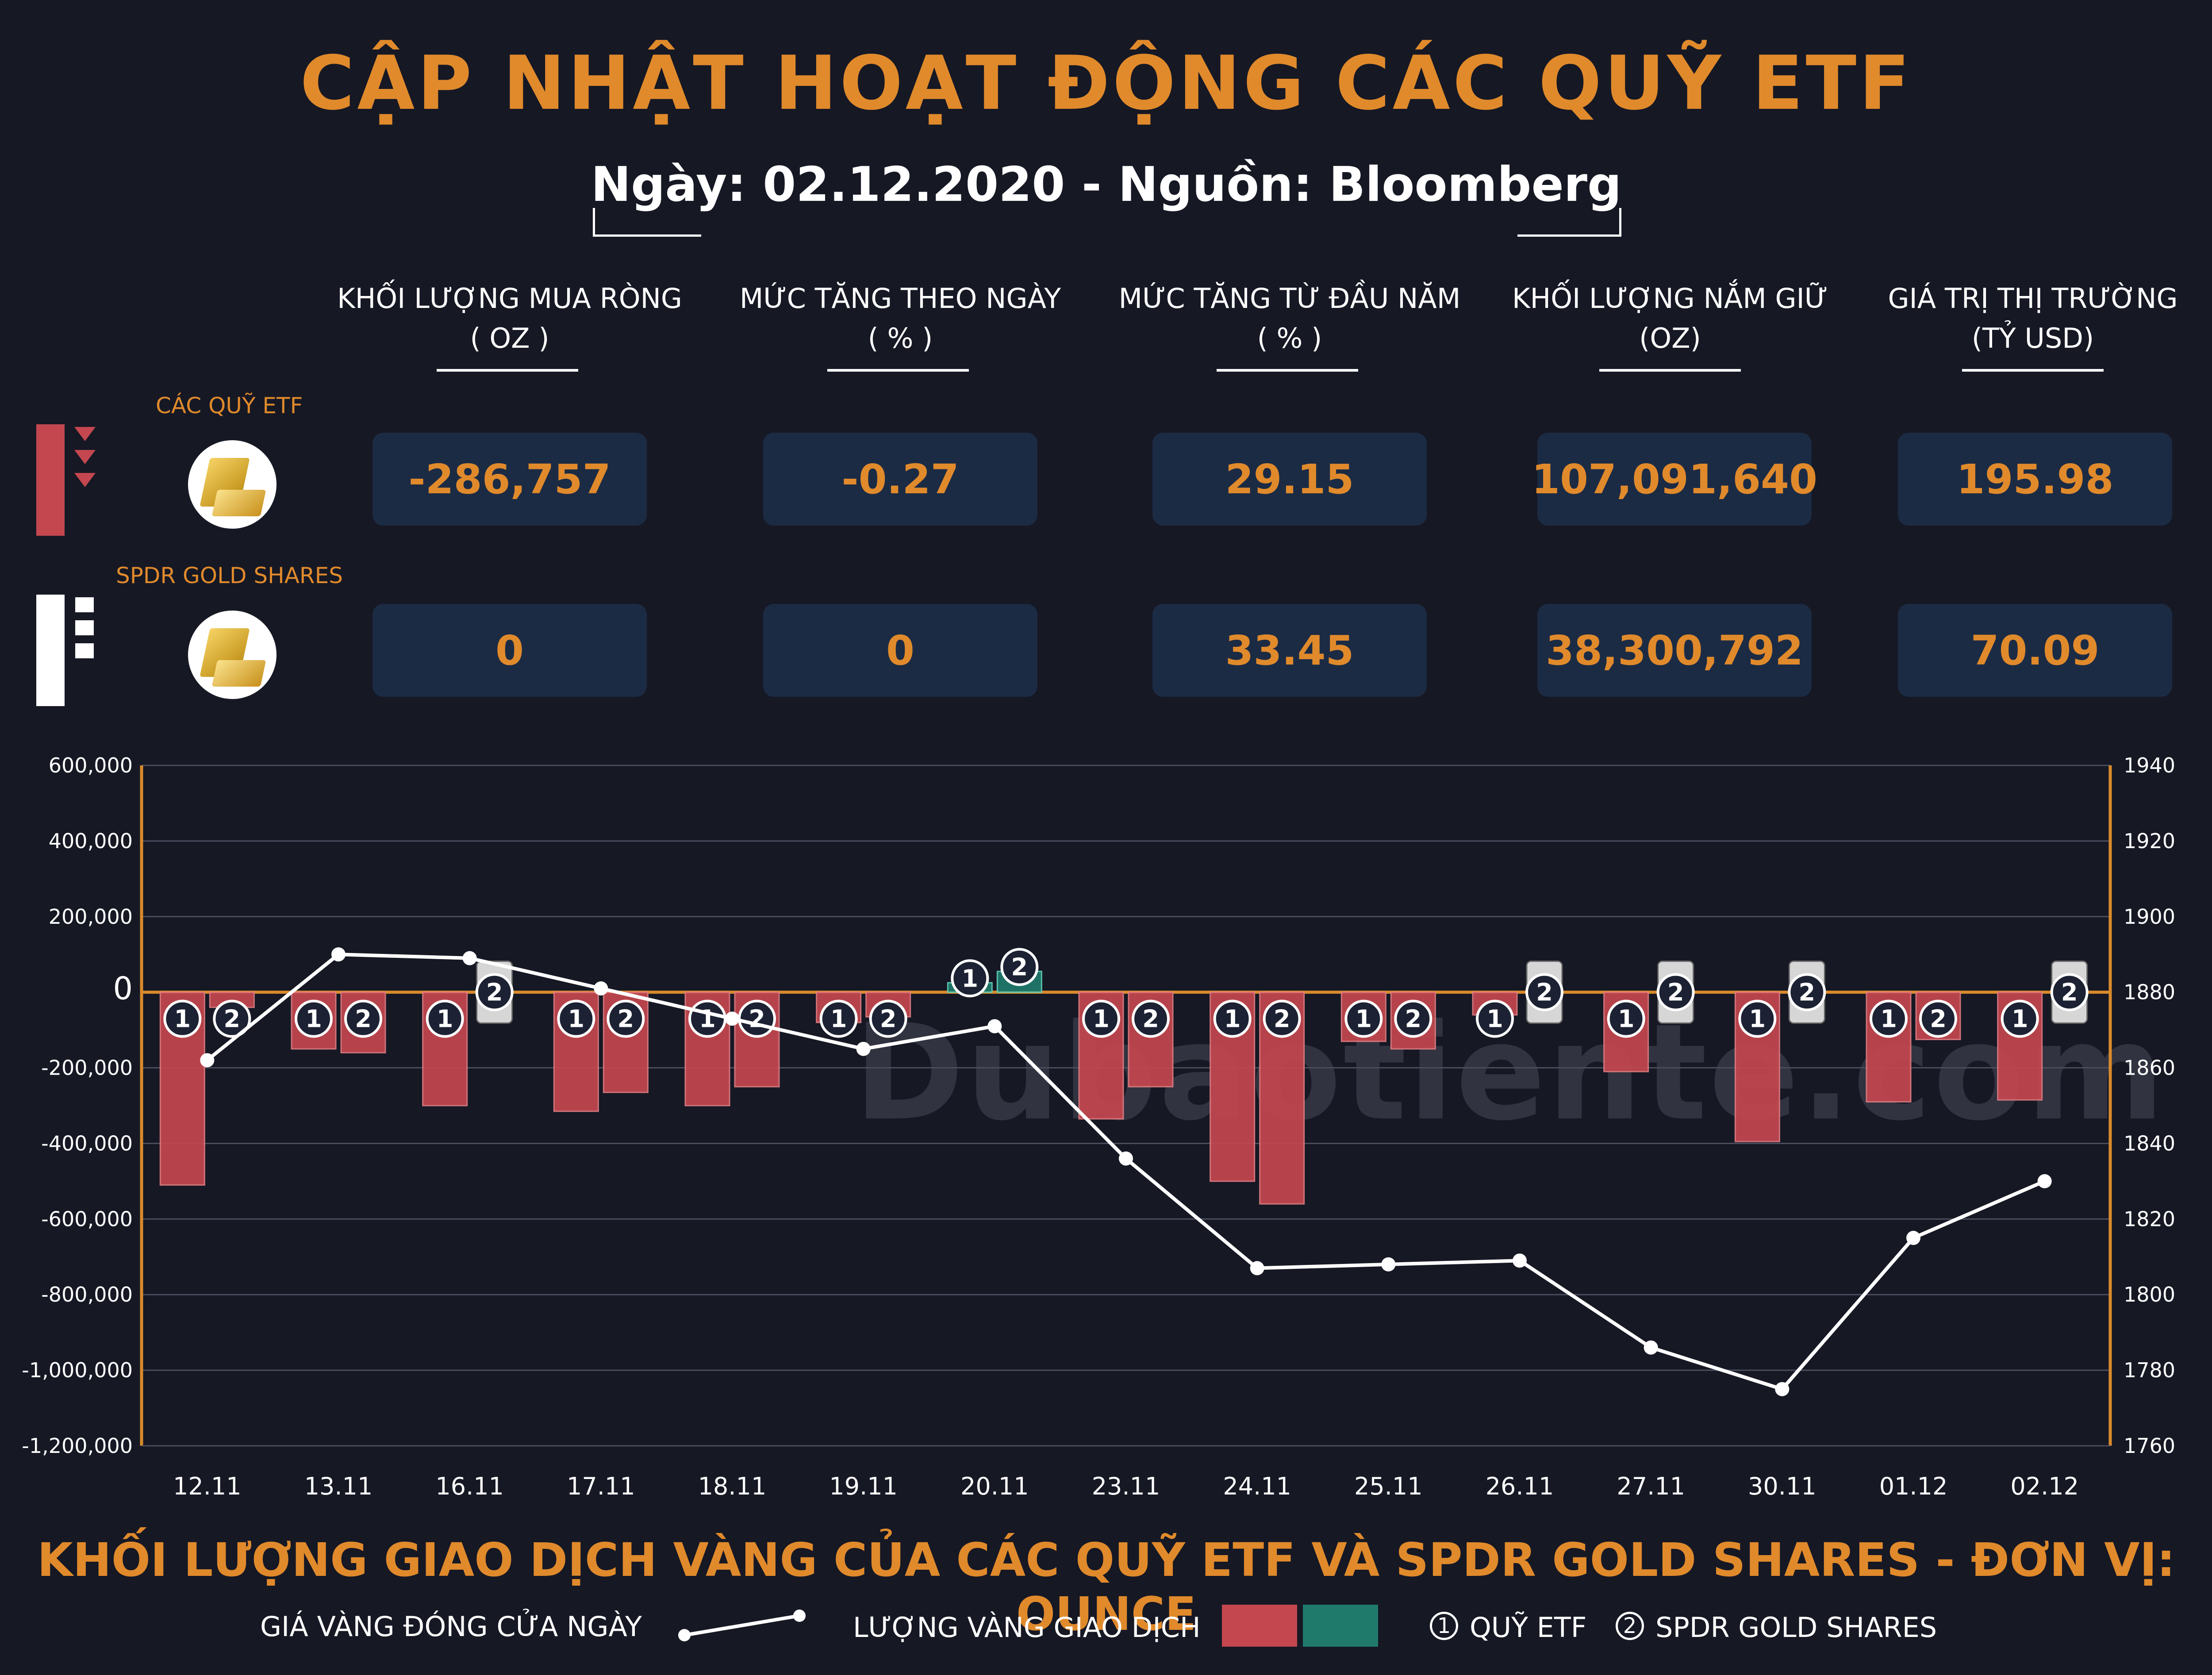 The image size is (2212, 1675). Describe the element at coordinates (1389, 1265) in the screenshot. I see `gold-price-point-25.11` at that location.